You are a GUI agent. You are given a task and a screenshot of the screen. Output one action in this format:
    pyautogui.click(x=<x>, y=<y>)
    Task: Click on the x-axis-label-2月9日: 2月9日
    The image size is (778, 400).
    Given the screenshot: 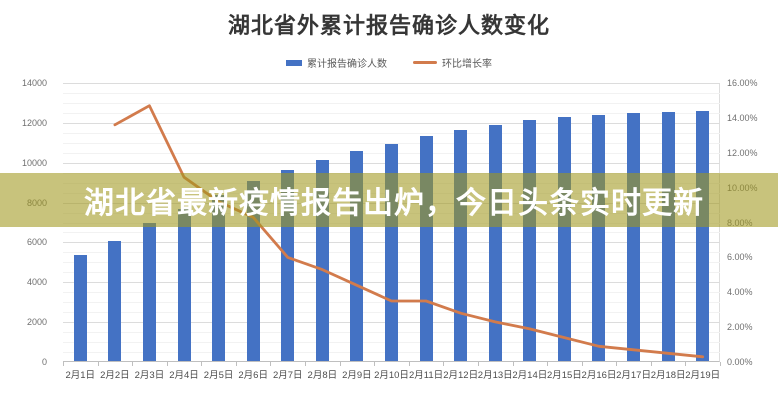 What is the action you would take?
    pyautogui.click(x=357, y=375)
    